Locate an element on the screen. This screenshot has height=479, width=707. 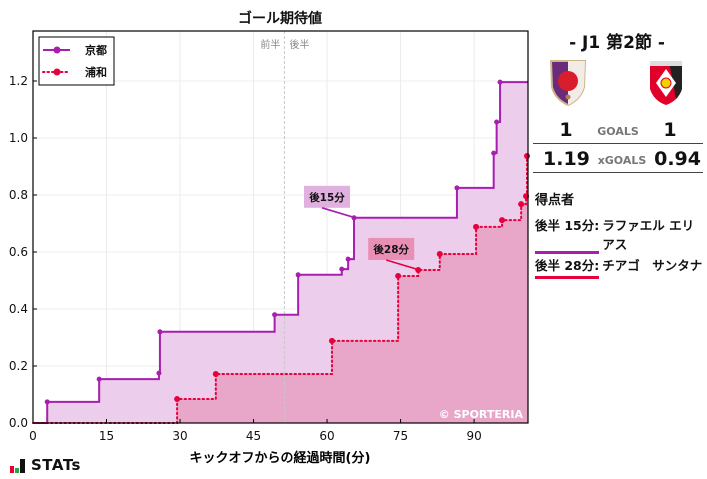
goals-row: 1 GOALS 1 is located at coordinates (618, 131).